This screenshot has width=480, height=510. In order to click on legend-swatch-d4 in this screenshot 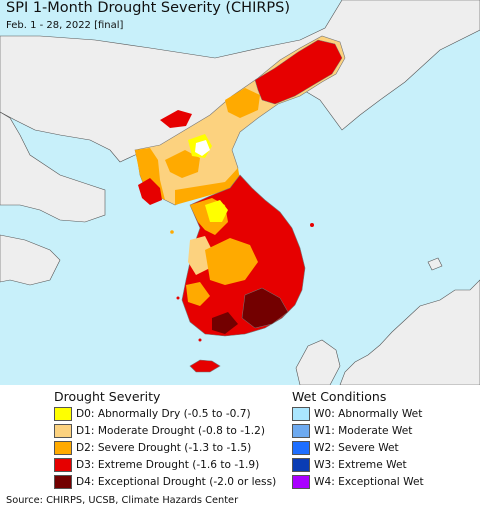, I will do `click(63, 482)`.